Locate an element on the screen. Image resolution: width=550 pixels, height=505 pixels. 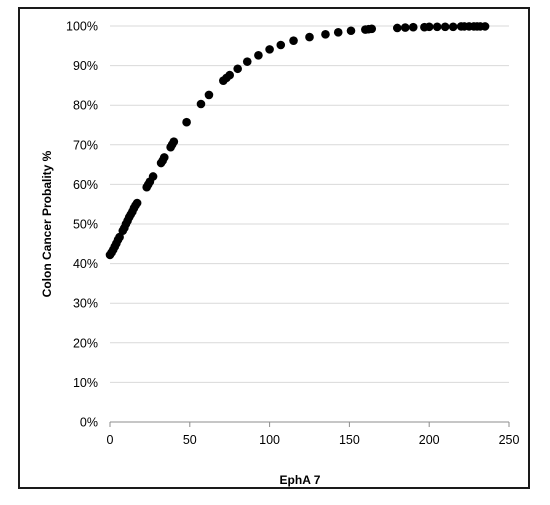
y-tick-label: 60% is located at coordinates (85, 185).